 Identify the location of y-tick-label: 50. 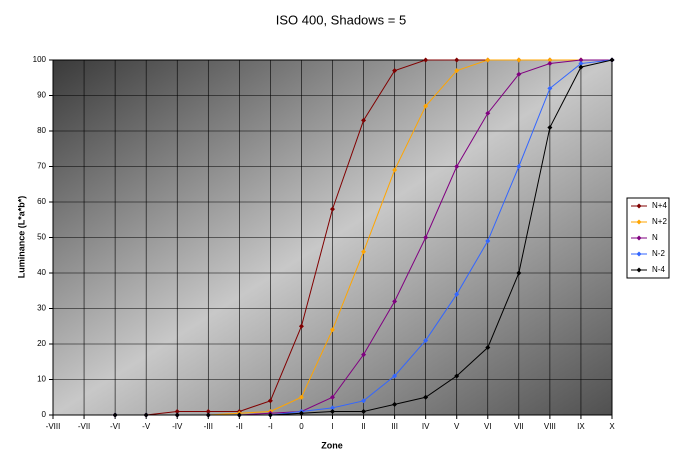
(41, 237).